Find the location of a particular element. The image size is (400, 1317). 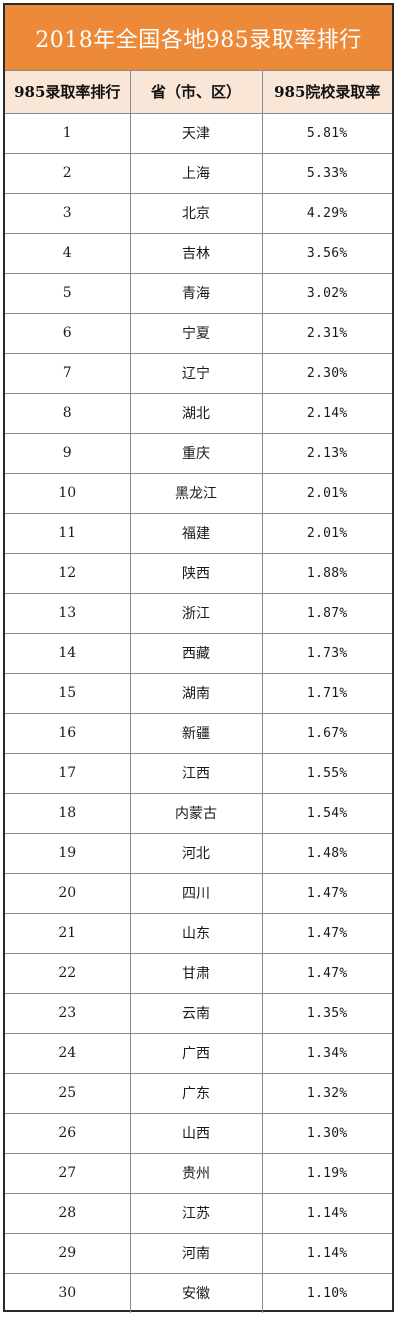

province-cell: 山东 is located at coordinates (196, 933).